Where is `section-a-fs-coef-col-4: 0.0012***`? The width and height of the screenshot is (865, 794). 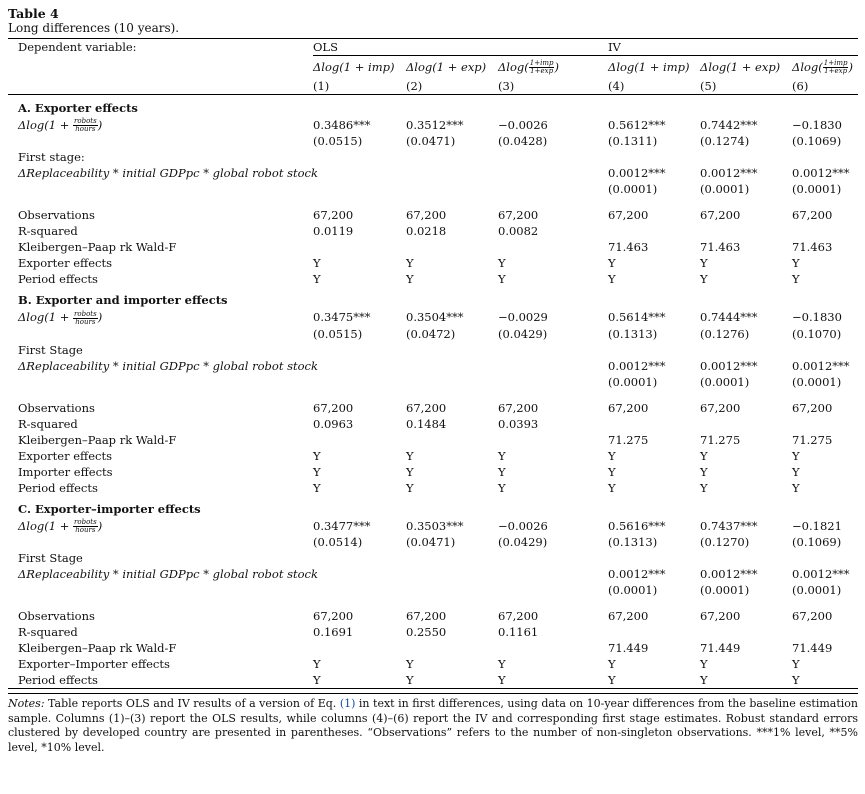
section-a-fs-coef-col-4: 0.0012*** is located at coordinates (637, 173).